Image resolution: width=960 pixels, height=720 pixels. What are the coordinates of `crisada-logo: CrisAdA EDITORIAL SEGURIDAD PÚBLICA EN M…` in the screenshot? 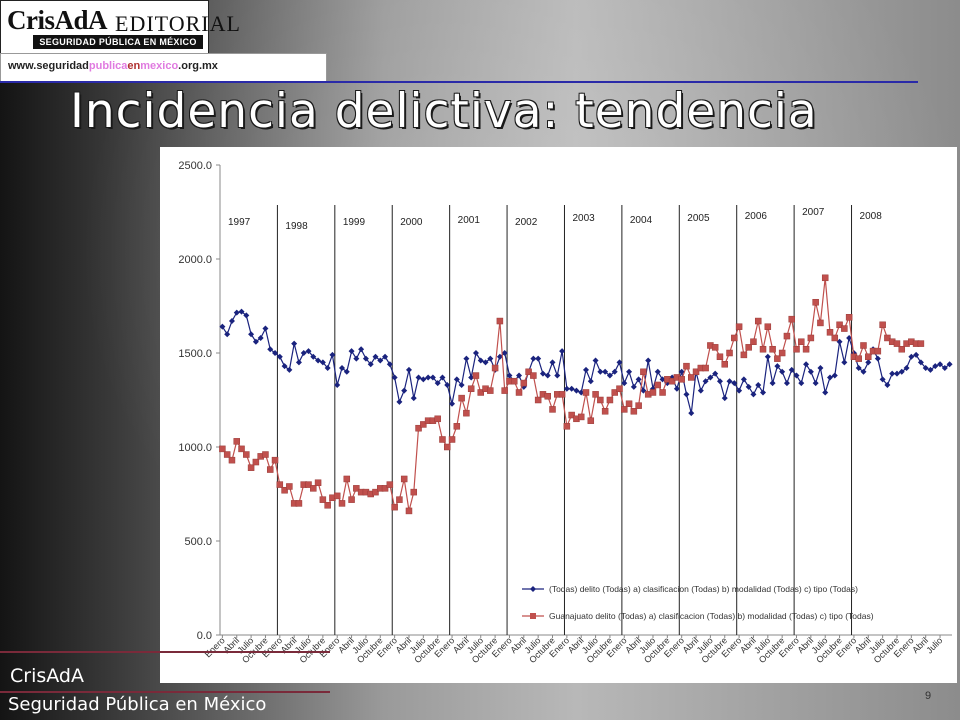 It's located at (120, 27).